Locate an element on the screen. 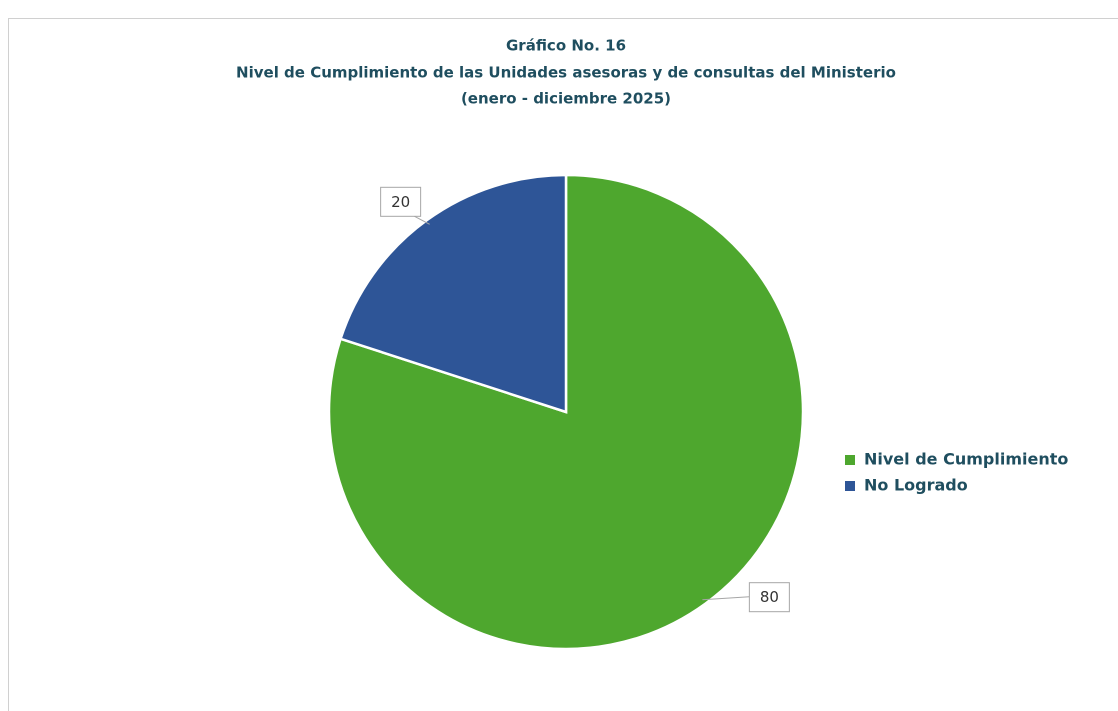 This screenshot has width=1118, height=711. pie-slice is located at coordinates (453, 293).